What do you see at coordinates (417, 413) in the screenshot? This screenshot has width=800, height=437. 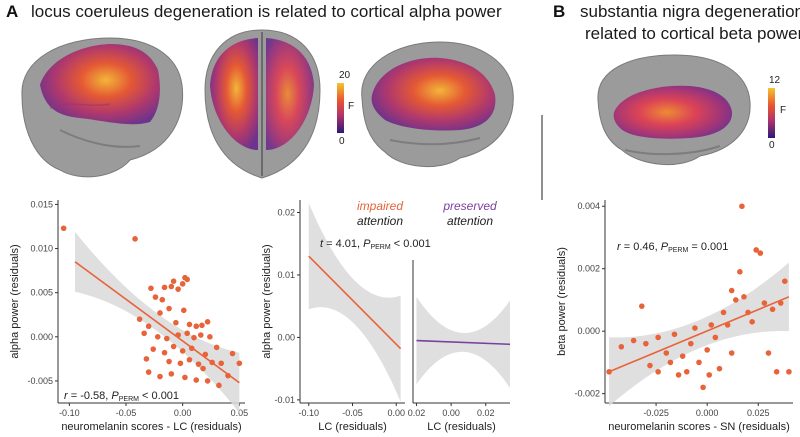 I see `lc-alpha-preserved-x-tick-label: 0.02` at bounding box center [417, 413].